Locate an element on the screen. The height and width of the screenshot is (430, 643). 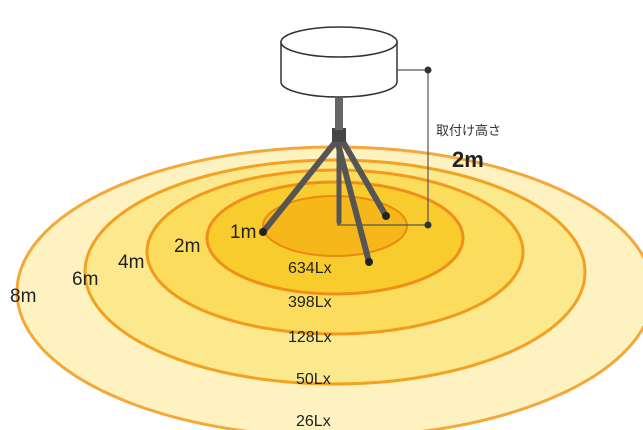
ring-1m is located at coordinates (335, 226).